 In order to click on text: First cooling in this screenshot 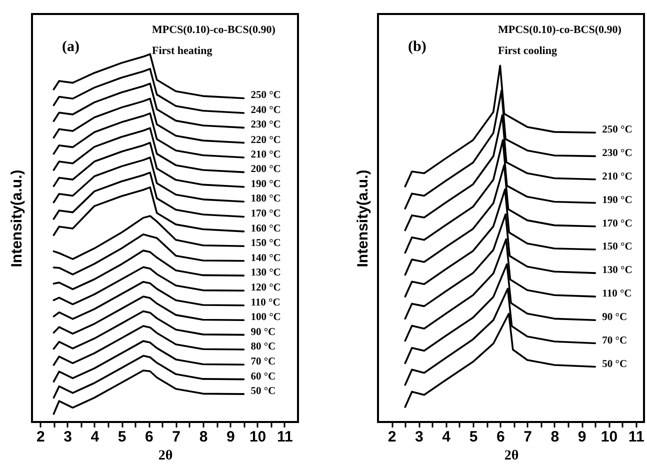, I will do `click(528, 51)`.